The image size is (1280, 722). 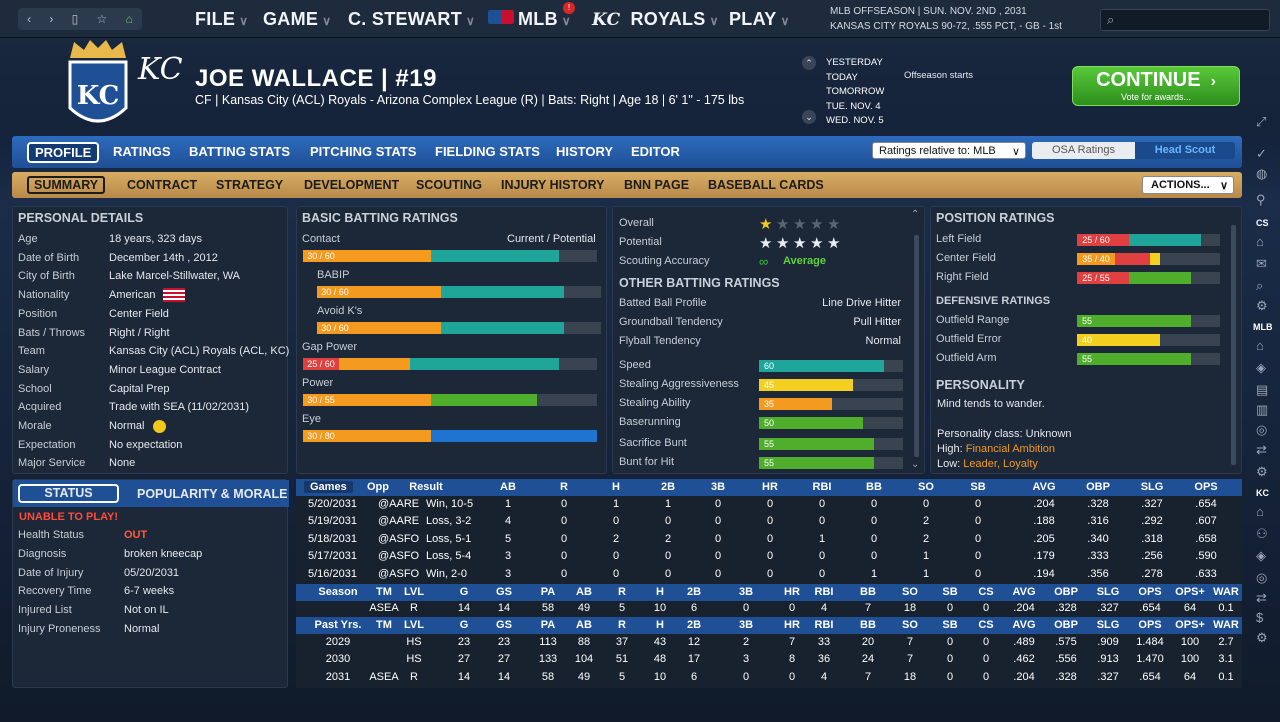 I want to click on scroll-up-icon: ⌃, so click(x=915, y=214).